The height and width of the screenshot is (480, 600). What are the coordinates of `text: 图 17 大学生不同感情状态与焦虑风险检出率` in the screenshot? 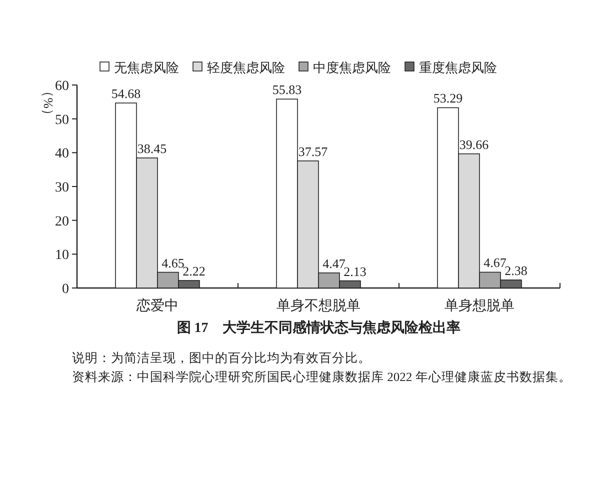 It's located at (318, 327).